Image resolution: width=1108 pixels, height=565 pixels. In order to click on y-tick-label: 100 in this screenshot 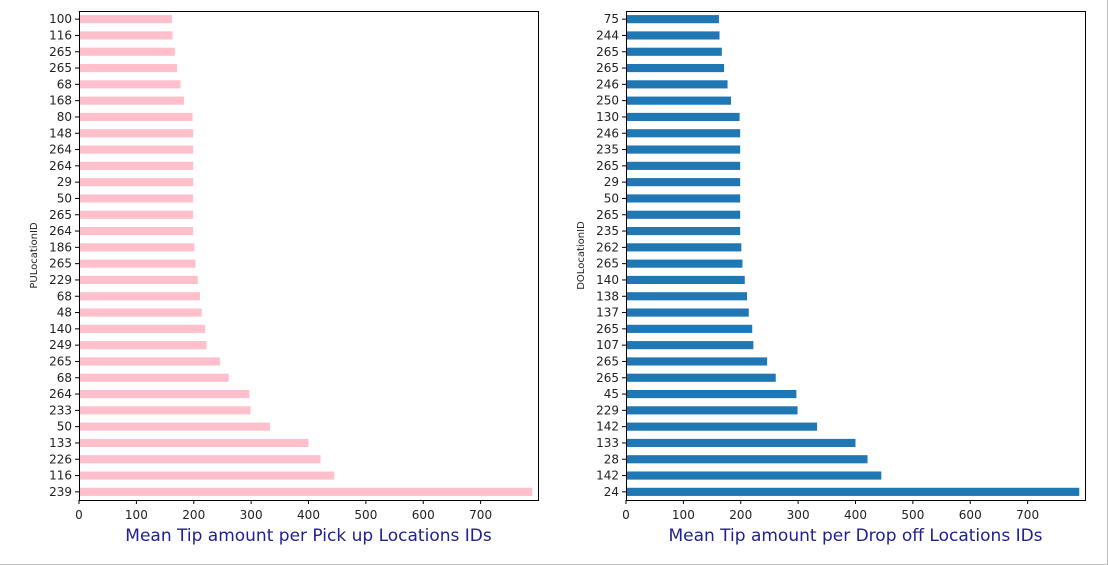, I will do `click(60, 19)`.